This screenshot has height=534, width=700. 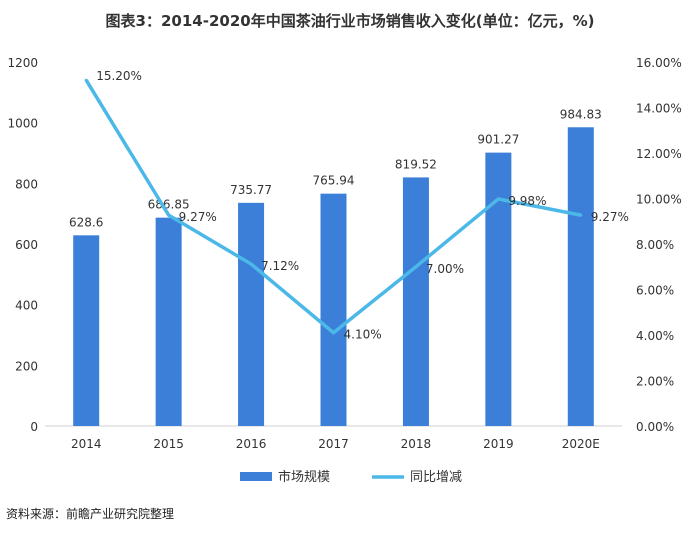 I want to click on x-tick-label: 2019, so click(x=498, y=444).